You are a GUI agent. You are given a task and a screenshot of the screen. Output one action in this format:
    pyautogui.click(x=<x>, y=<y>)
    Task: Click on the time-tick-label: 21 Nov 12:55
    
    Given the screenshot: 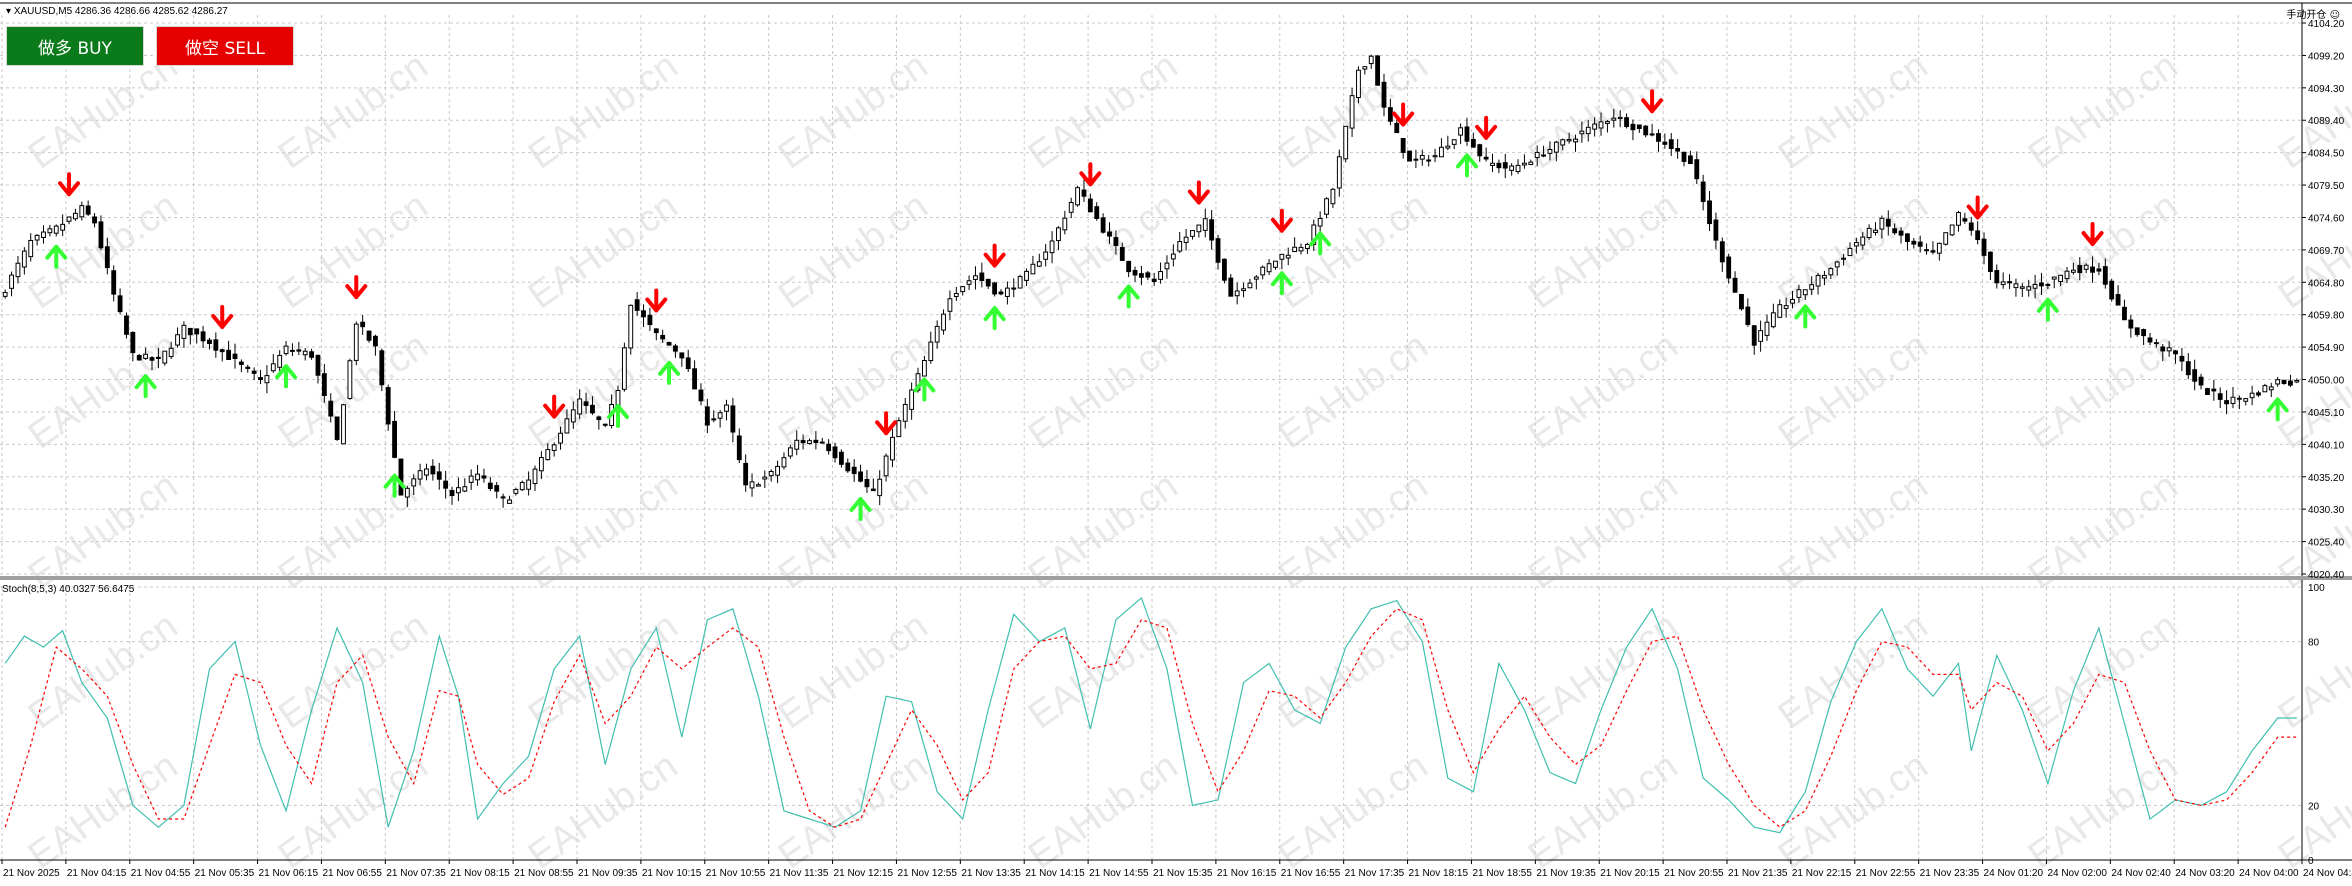 What is the action you would take?
    pyautogui.click(x=927, y=873)
    